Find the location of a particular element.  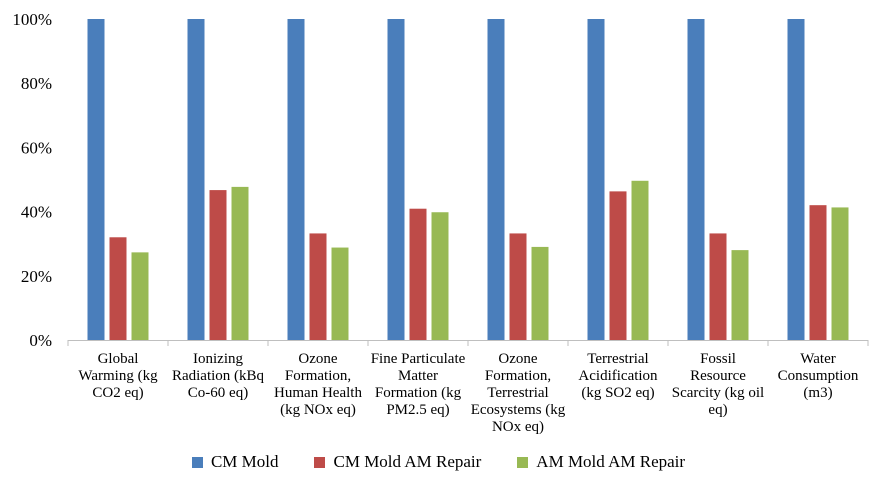

legend-item-cm-mold-am-repair: CM Mold AM Repair is located at coordinates (397, 462).